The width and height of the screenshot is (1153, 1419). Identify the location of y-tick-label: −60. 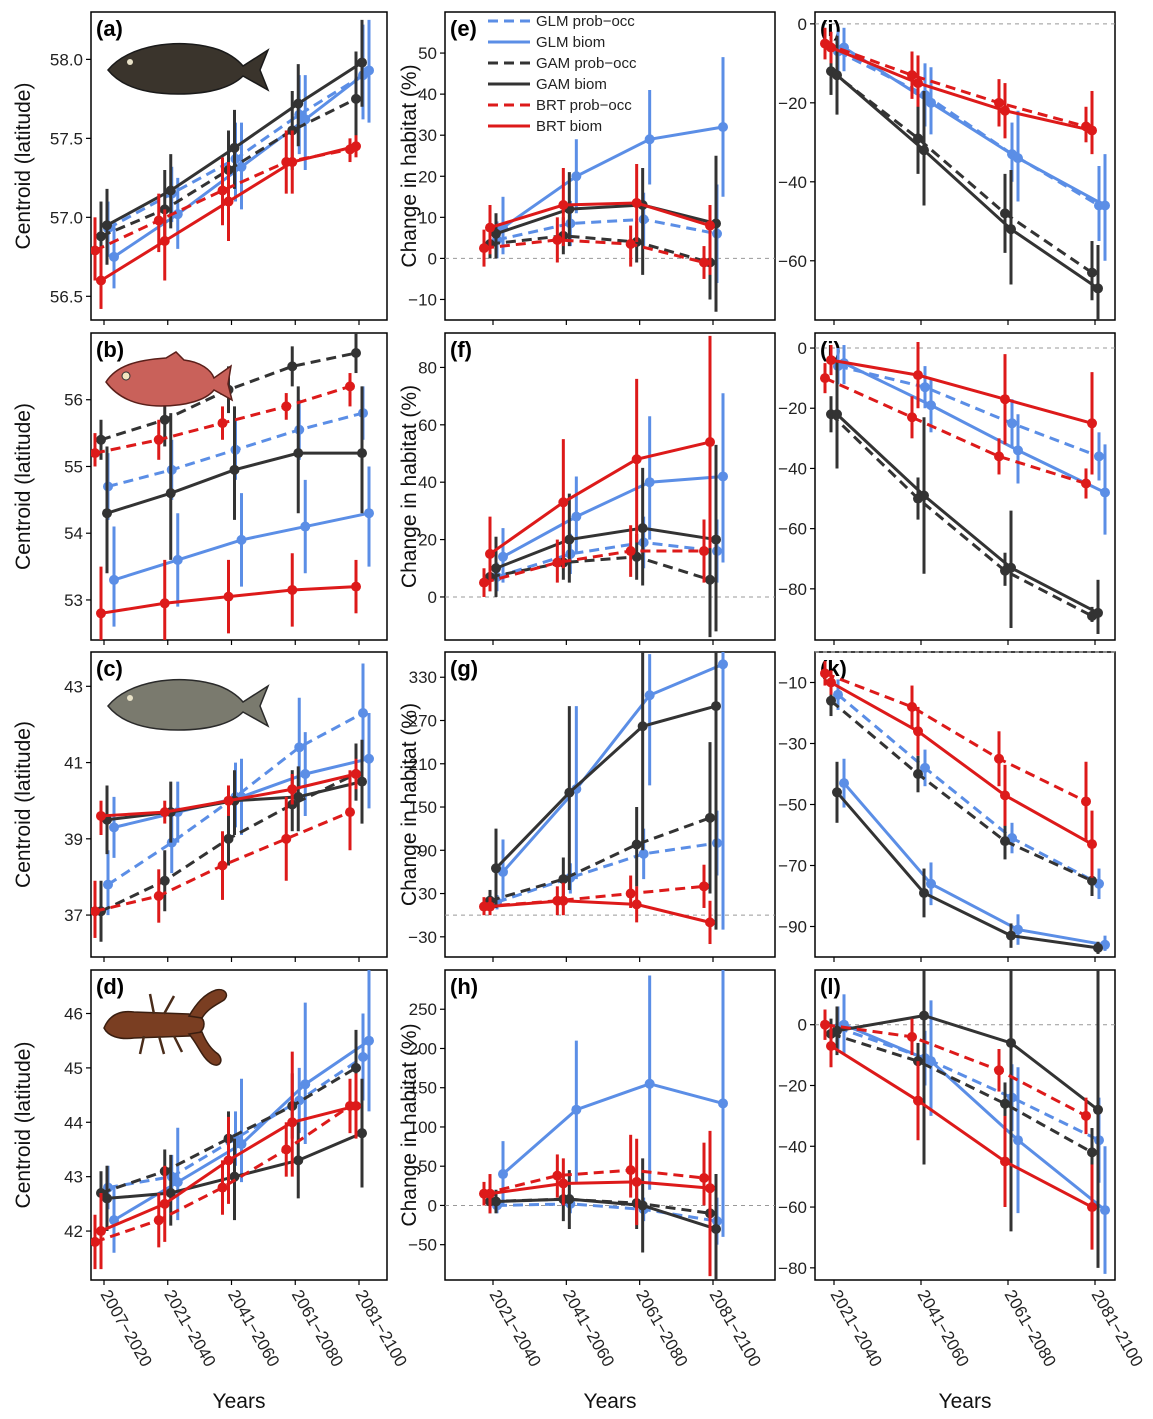
(792, 1207).